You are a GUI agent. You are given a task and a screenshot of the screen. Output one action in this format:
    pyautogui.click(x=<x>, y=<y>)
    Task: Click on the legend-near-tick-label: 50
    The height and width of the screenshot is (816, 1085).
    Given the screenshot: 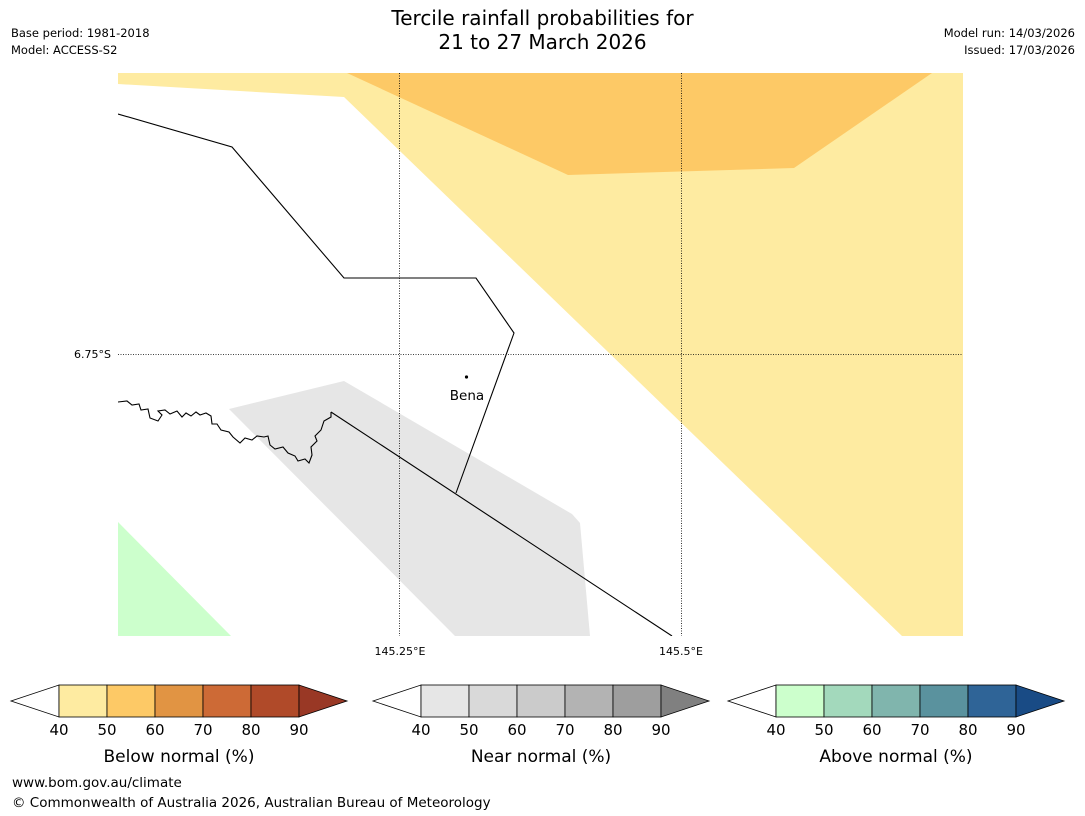 What is the action you would take?
    pyautogui.click(x=468, y=730)
    